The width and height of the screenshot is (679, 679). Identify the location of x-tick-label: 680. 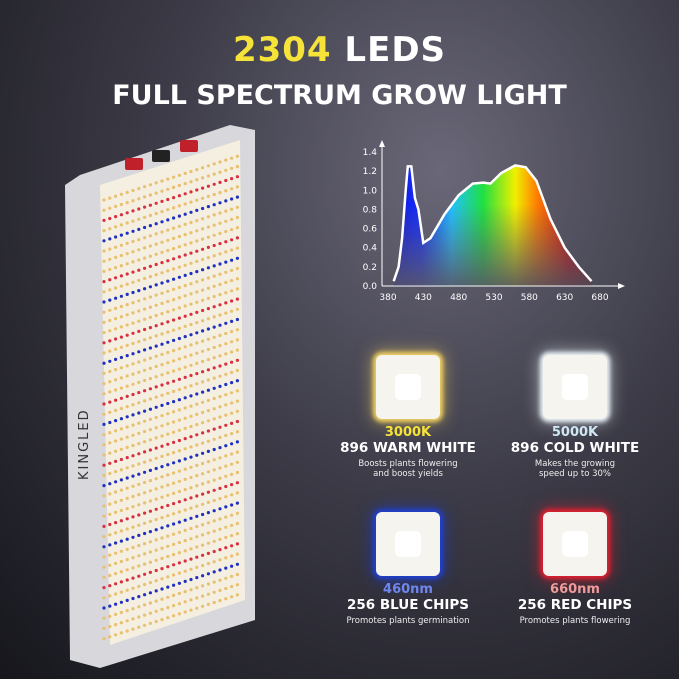
(599, 298).